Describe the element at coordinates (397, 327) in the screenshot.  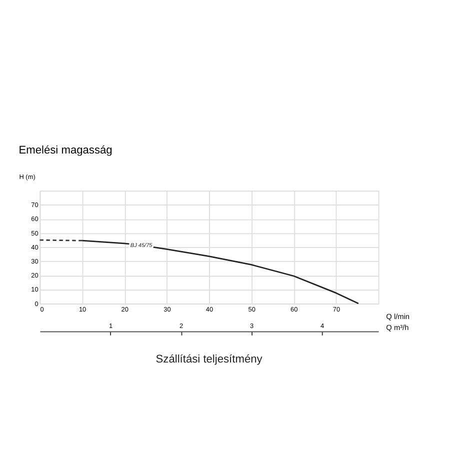
I see `x2-axis-title: Q m³/h` at that location.